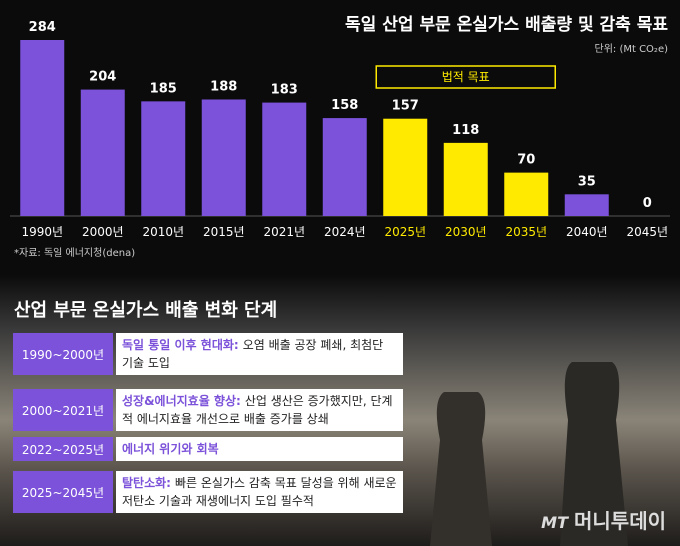  What do you see at coordinates (632, 48) in the screenshot?
I see `unit: 단위: (Mt CO₂e)` at bounding box center [632, 48].